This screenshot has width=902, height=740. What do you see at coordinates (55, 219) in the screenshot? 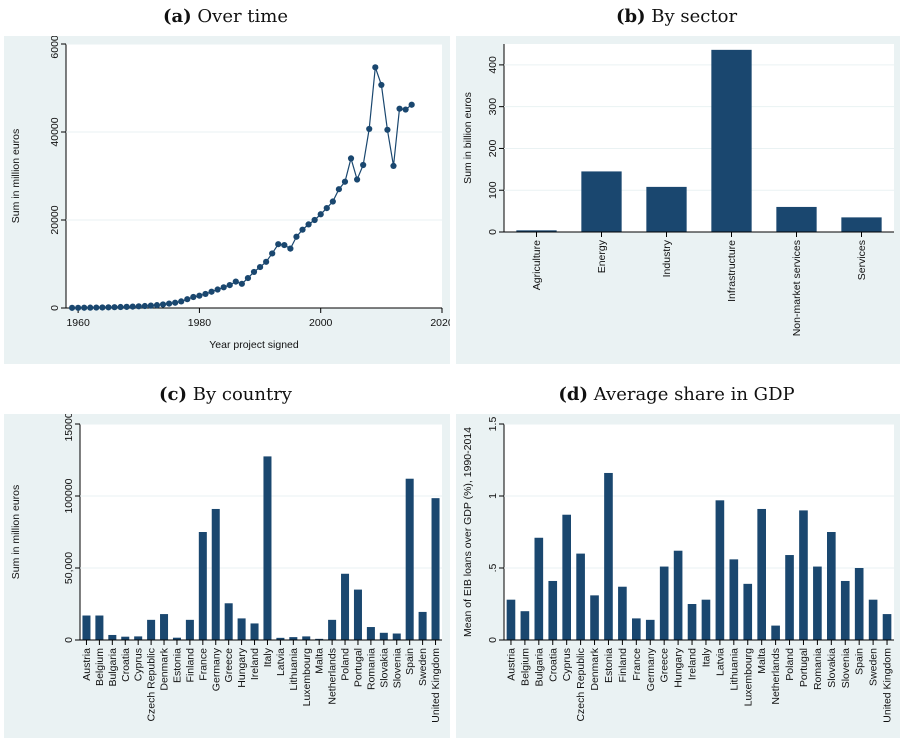
I see `y-tick-label: 20000` at bounding box center [55, 219].